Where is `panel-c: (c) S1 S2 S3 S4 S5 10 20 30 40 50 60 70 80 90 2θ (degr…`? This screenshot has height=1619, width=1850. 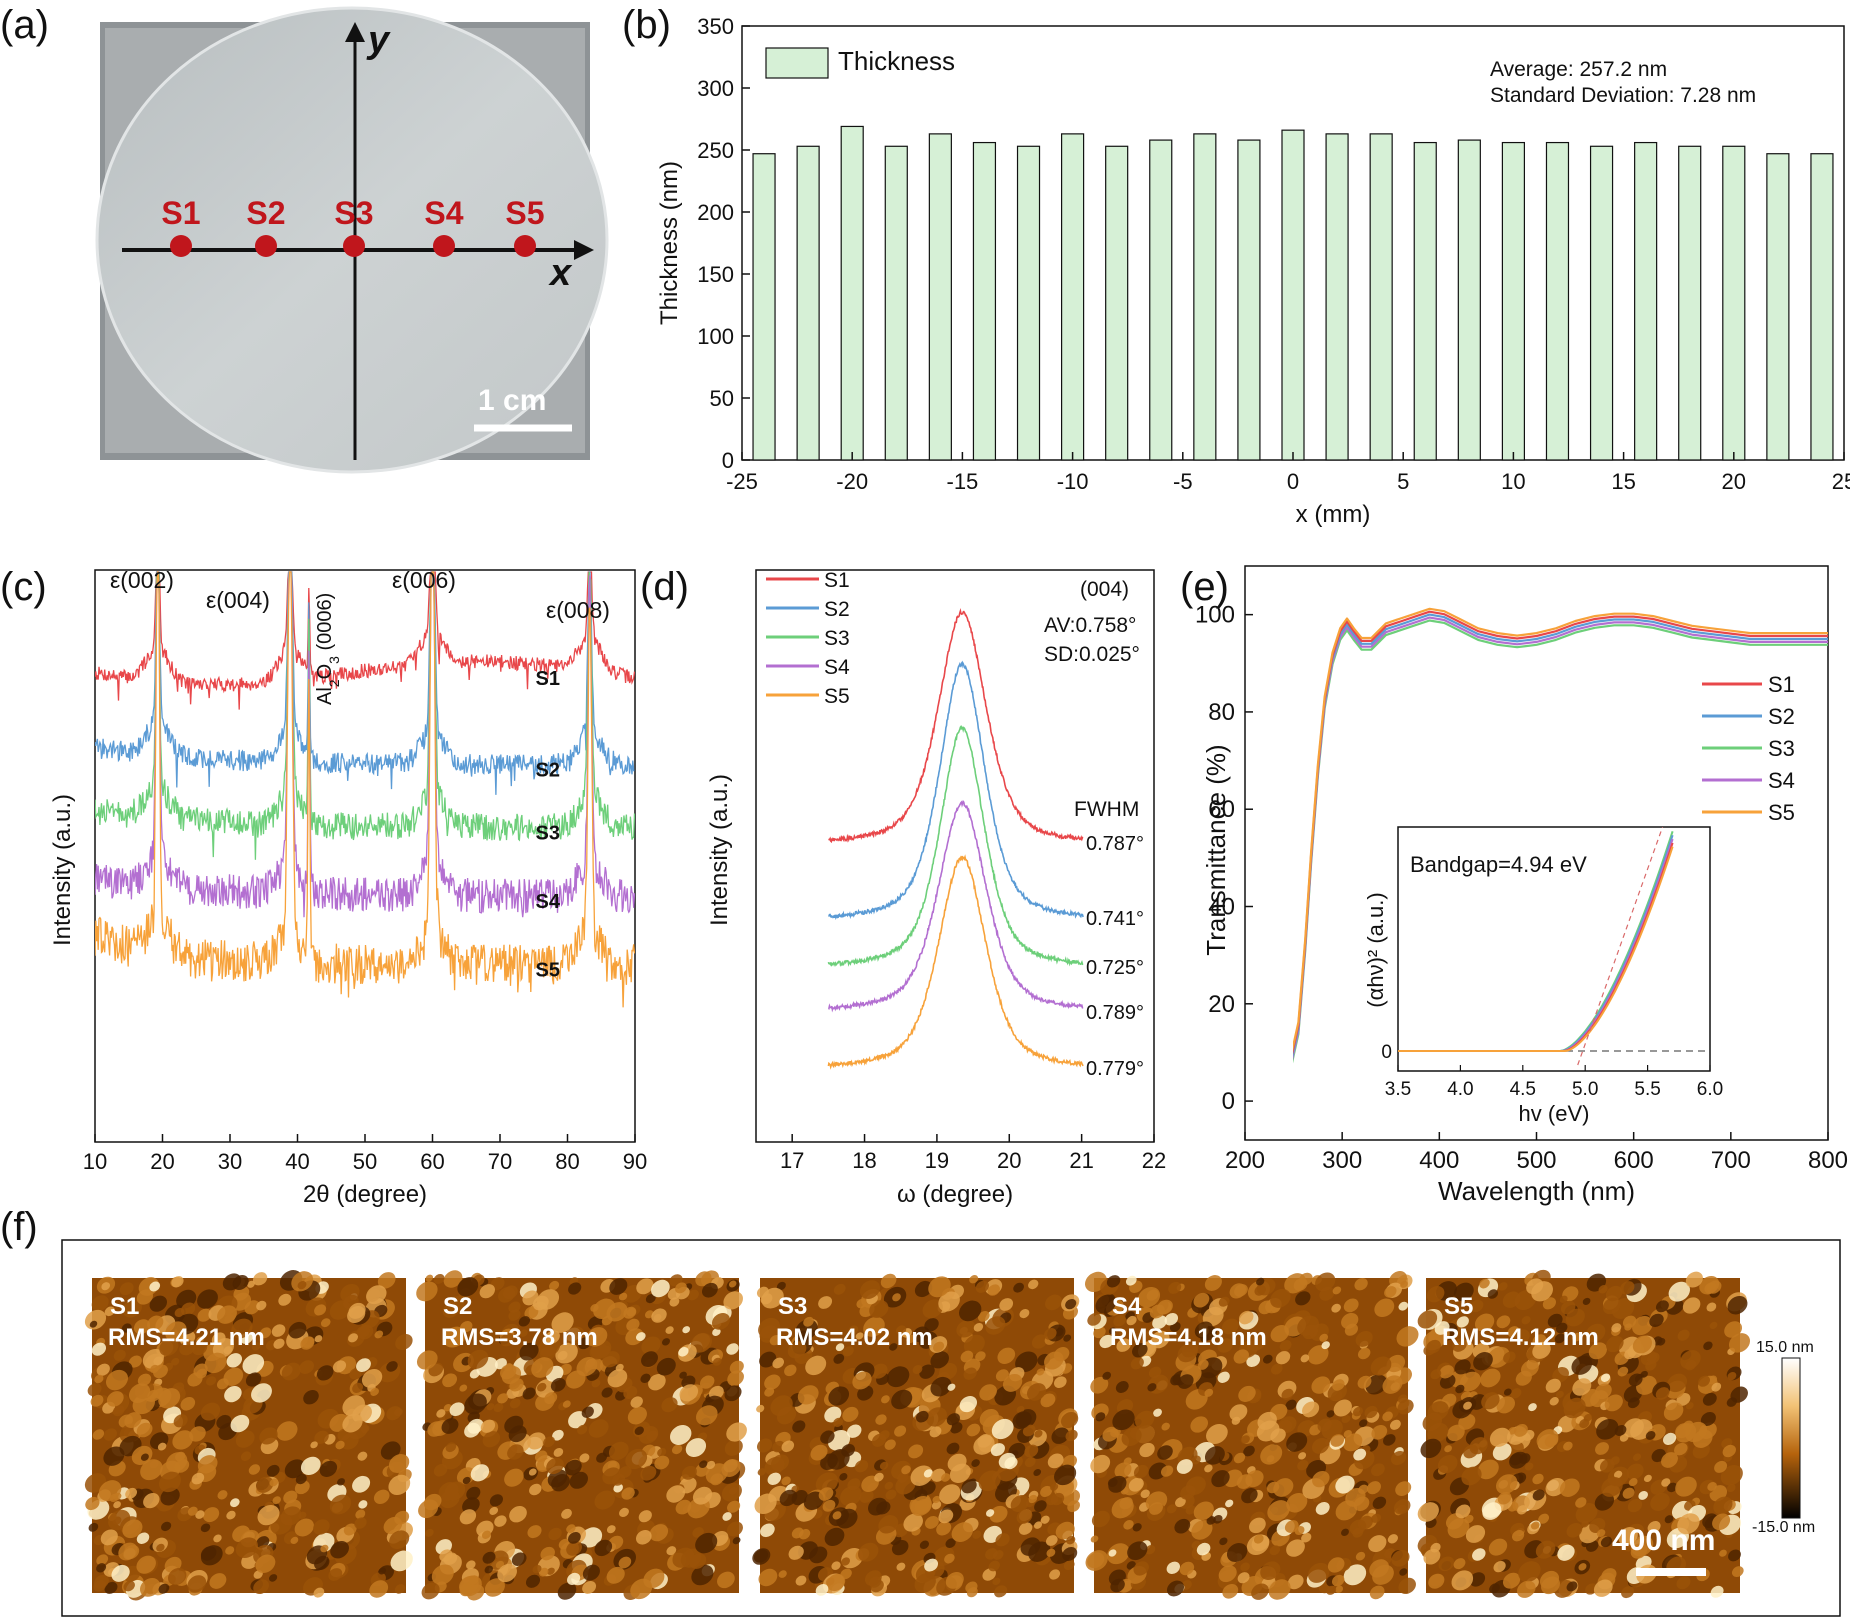 panel-c: (c) S1 S2 S3 S4 S5 10 20 30 40 50 60 70 80 90 2θ (degr… is located at coordinates (323, 886).